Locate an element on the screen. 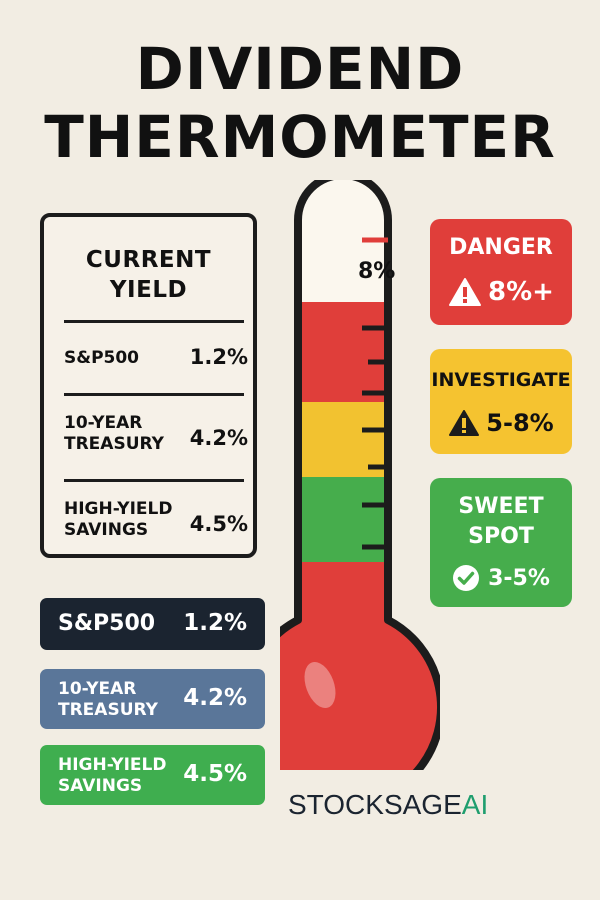 The height and width of the screenshot is (900, 600). pill-label: HIGH-YIELD SAVINGS is located at coordinates (112, 775).